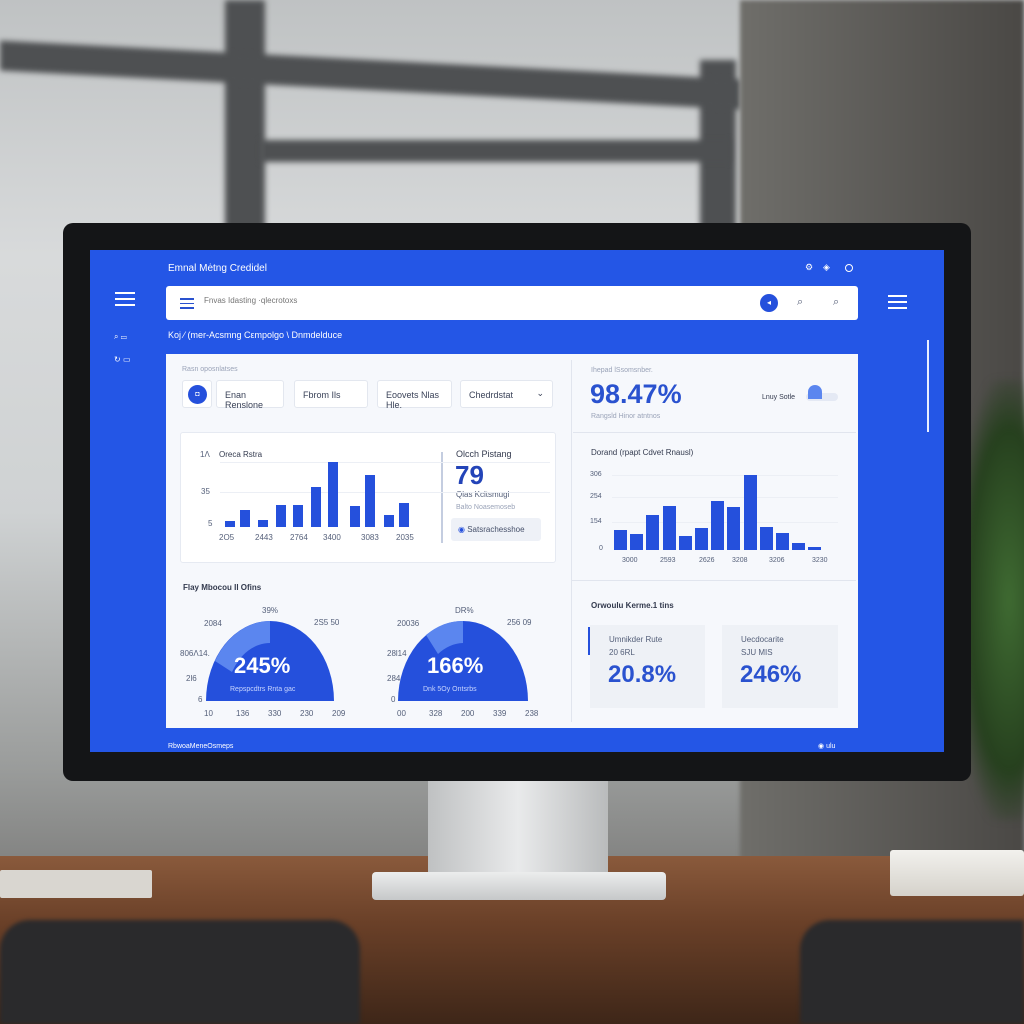 This screenshot has width=1024, height=1024. I want to click on search-bar: ◂ ⌕ ⌕, so click(512, 303).